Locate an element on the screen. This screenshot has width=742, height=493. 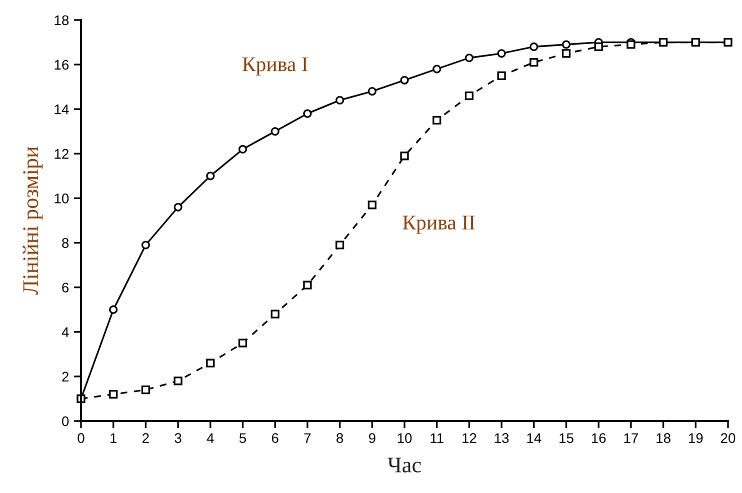
x-tick-label: 11 is located at coordinates (437, 438).